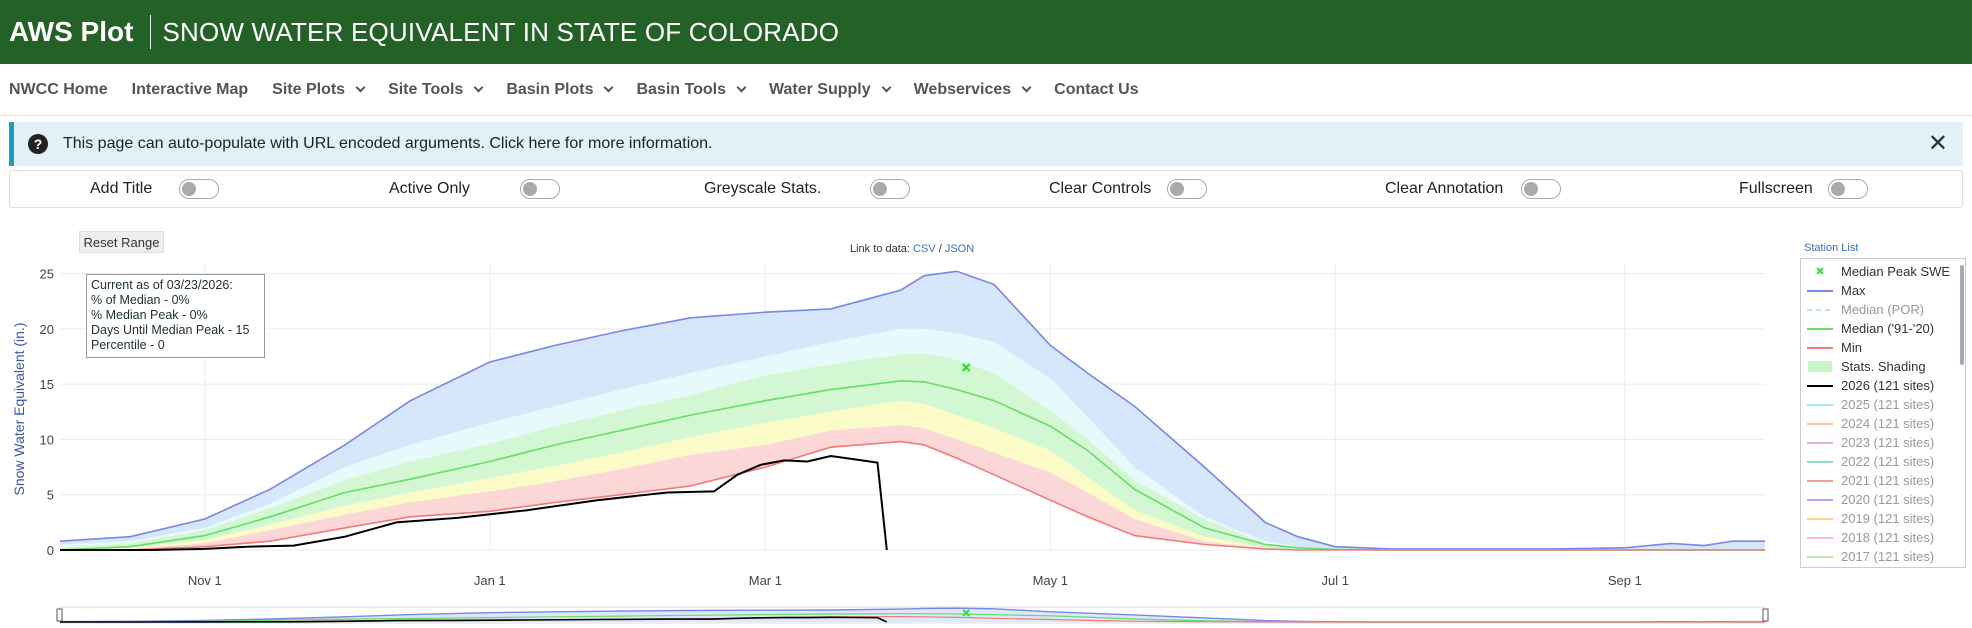 This screenshot has width=1972, height=628. Describe the element at coordinates (1776, 188) in the screenshot. I see `control-label: Fullscreen` at that location.